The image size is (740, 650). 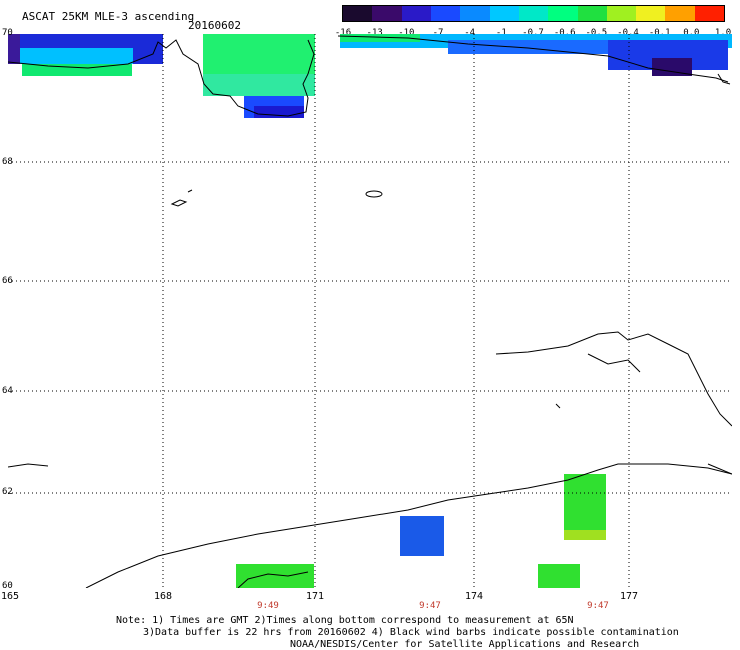 I want to click on swath-south, so click(x=421, y=531).